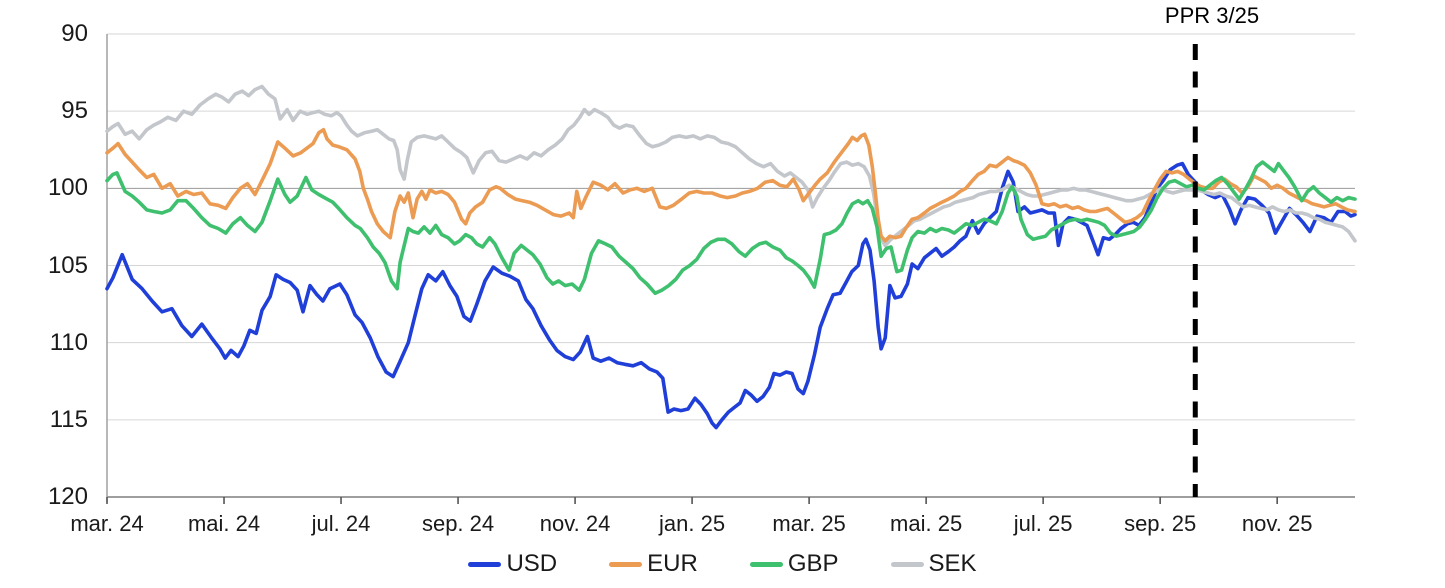 The width and height of the screenshot is (1445, 588). What do you see at coordinates (458, 523) in the screenshot?
I see `x-tick-label-3: sep. 24` at bounding box center [458, 523].